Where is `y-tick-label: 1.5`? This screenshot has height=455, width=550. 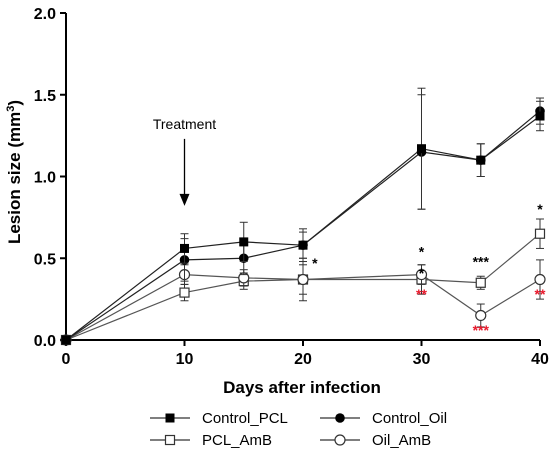
y-tick-label: 1.5 is located at coordinates (45, 96).